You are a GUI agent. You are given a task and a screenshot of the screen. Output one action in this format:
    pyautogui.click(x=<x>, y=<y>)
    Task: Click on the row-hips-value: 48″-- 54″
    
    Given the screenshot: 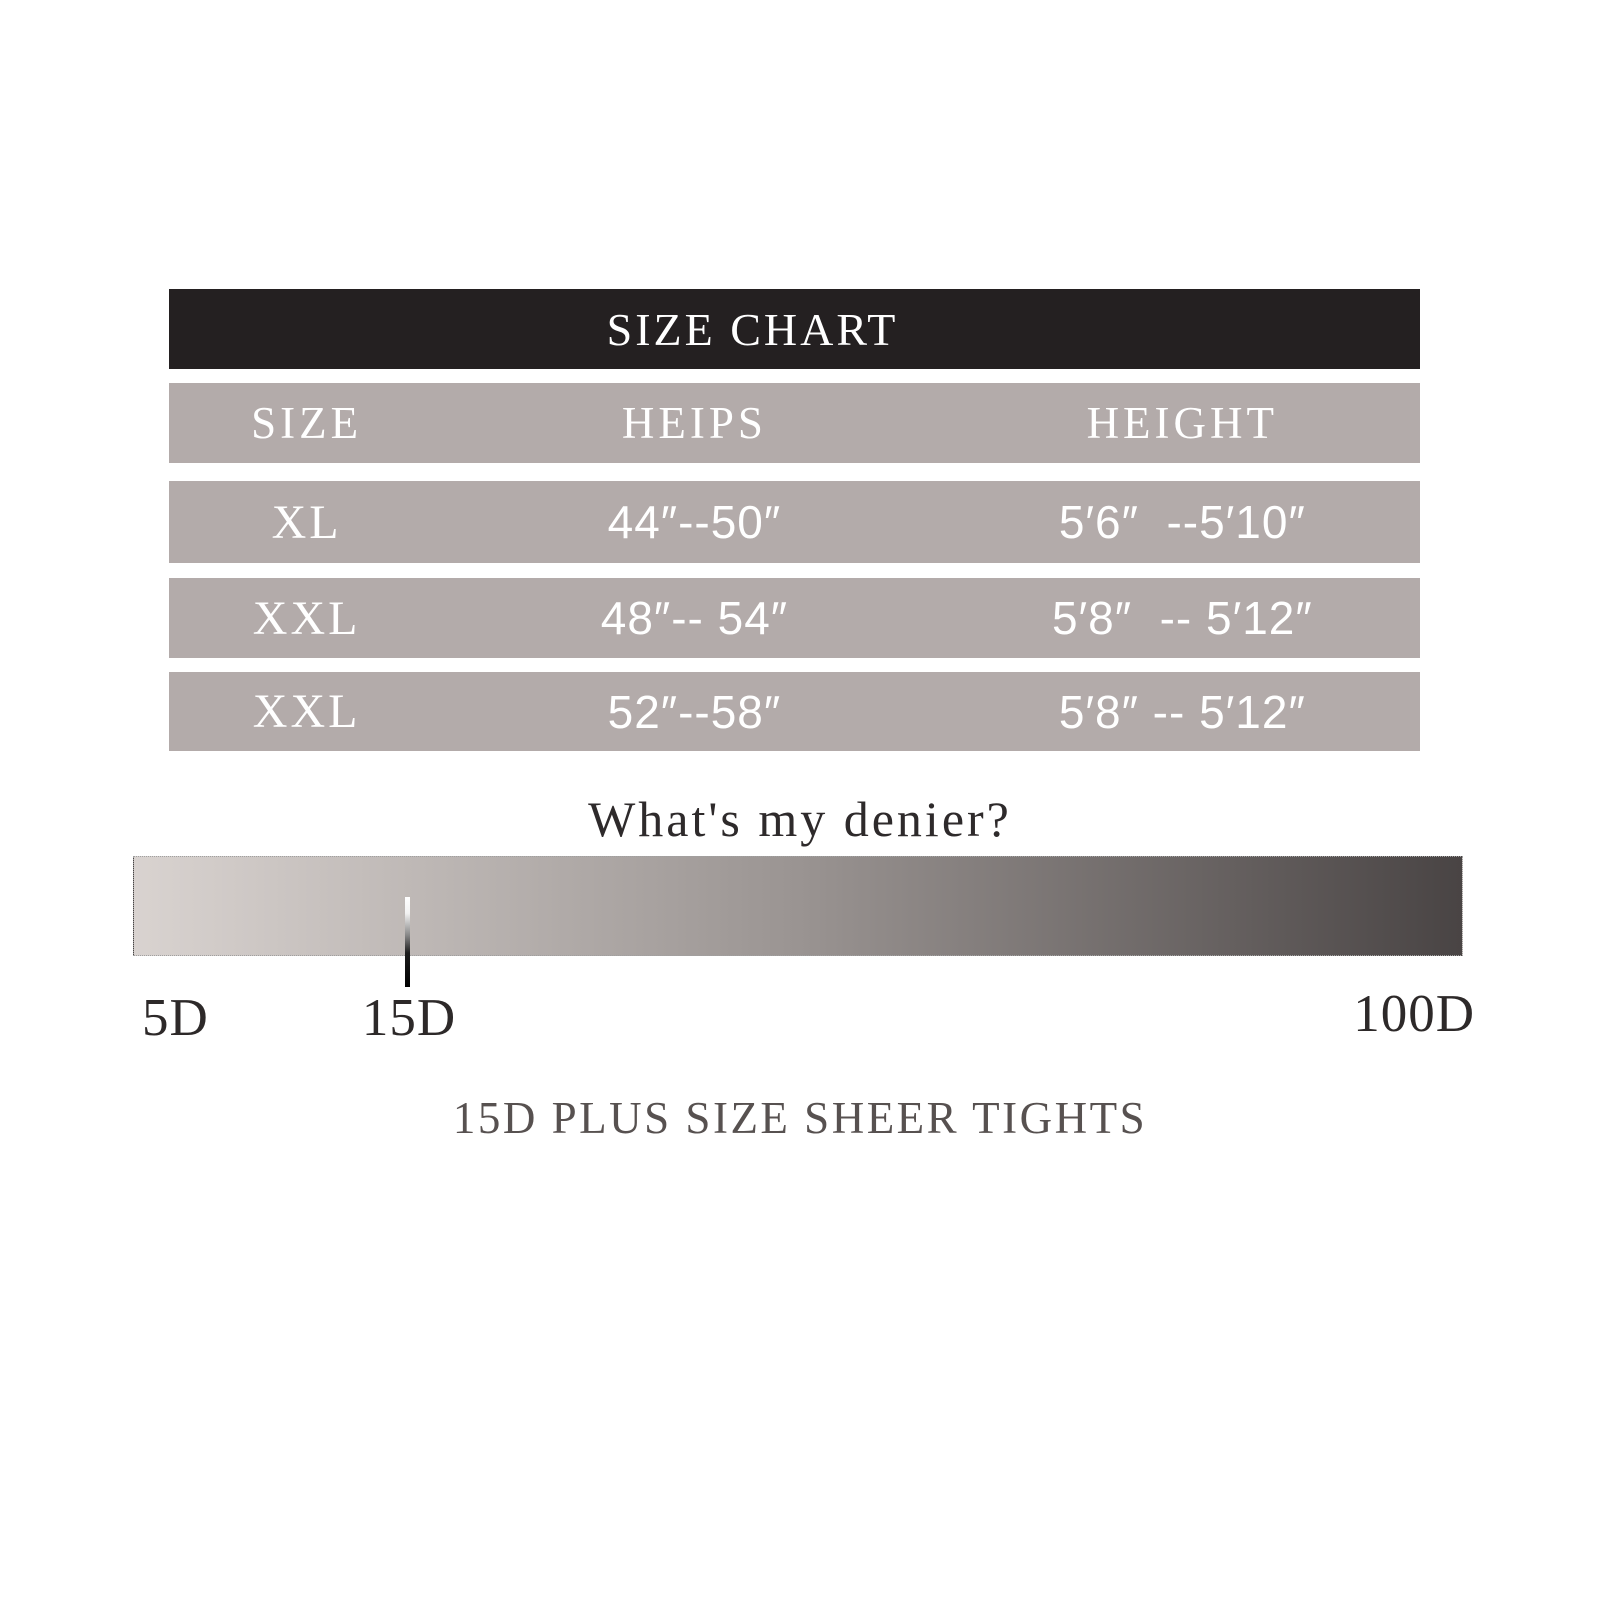 What is the action you would take?
    pyautogui.click(x=694, y=618)
    